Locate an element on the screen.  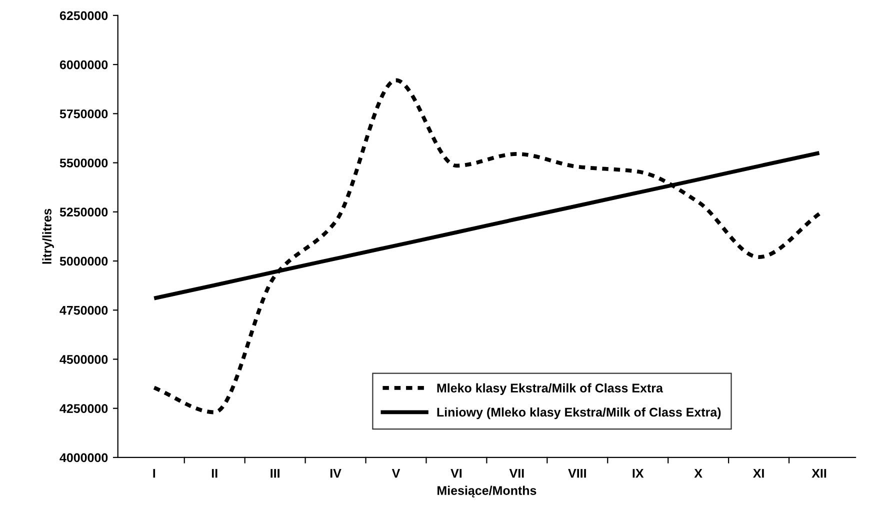
x-tick-label: VIII is located at coordinates (577, 473).